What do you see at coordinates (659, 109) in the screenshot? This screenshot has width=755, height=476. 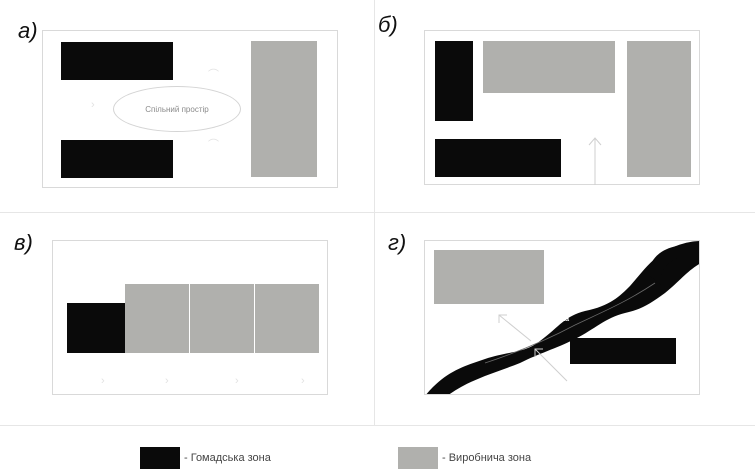 I see `production-zone-block-tall` at bounding box center [659, 109].